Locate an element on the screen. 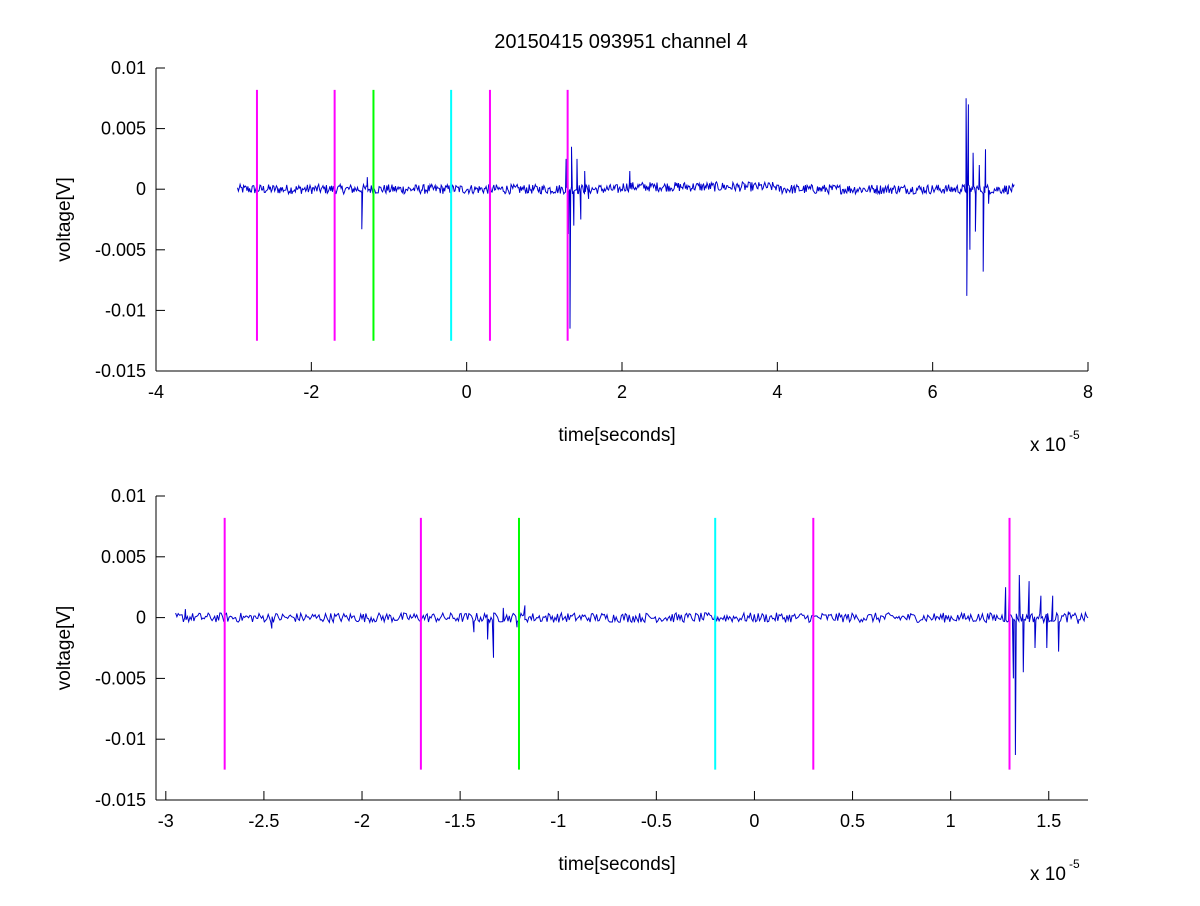 The width and height of the screenshot is (1200, 906). x-tick-label: -3 is located at coordinates (166, 821).